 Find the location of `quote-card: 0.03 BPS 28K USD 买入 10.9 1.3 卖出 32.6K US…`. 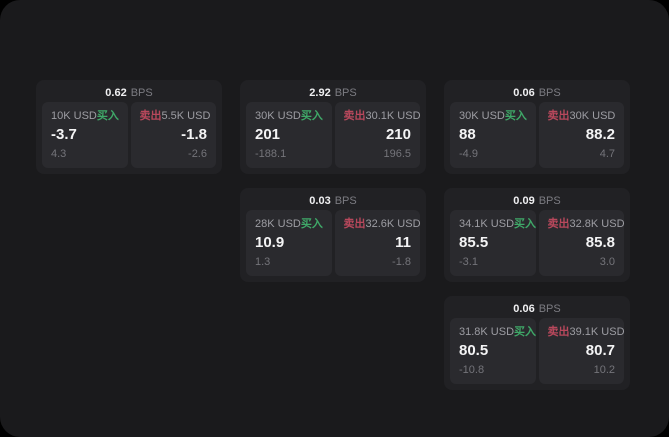

quote-card: 0.03 BPS 28K USD 买入 10.9 1.3 卖出 32.6K US… is located at coordinates (333, 235).